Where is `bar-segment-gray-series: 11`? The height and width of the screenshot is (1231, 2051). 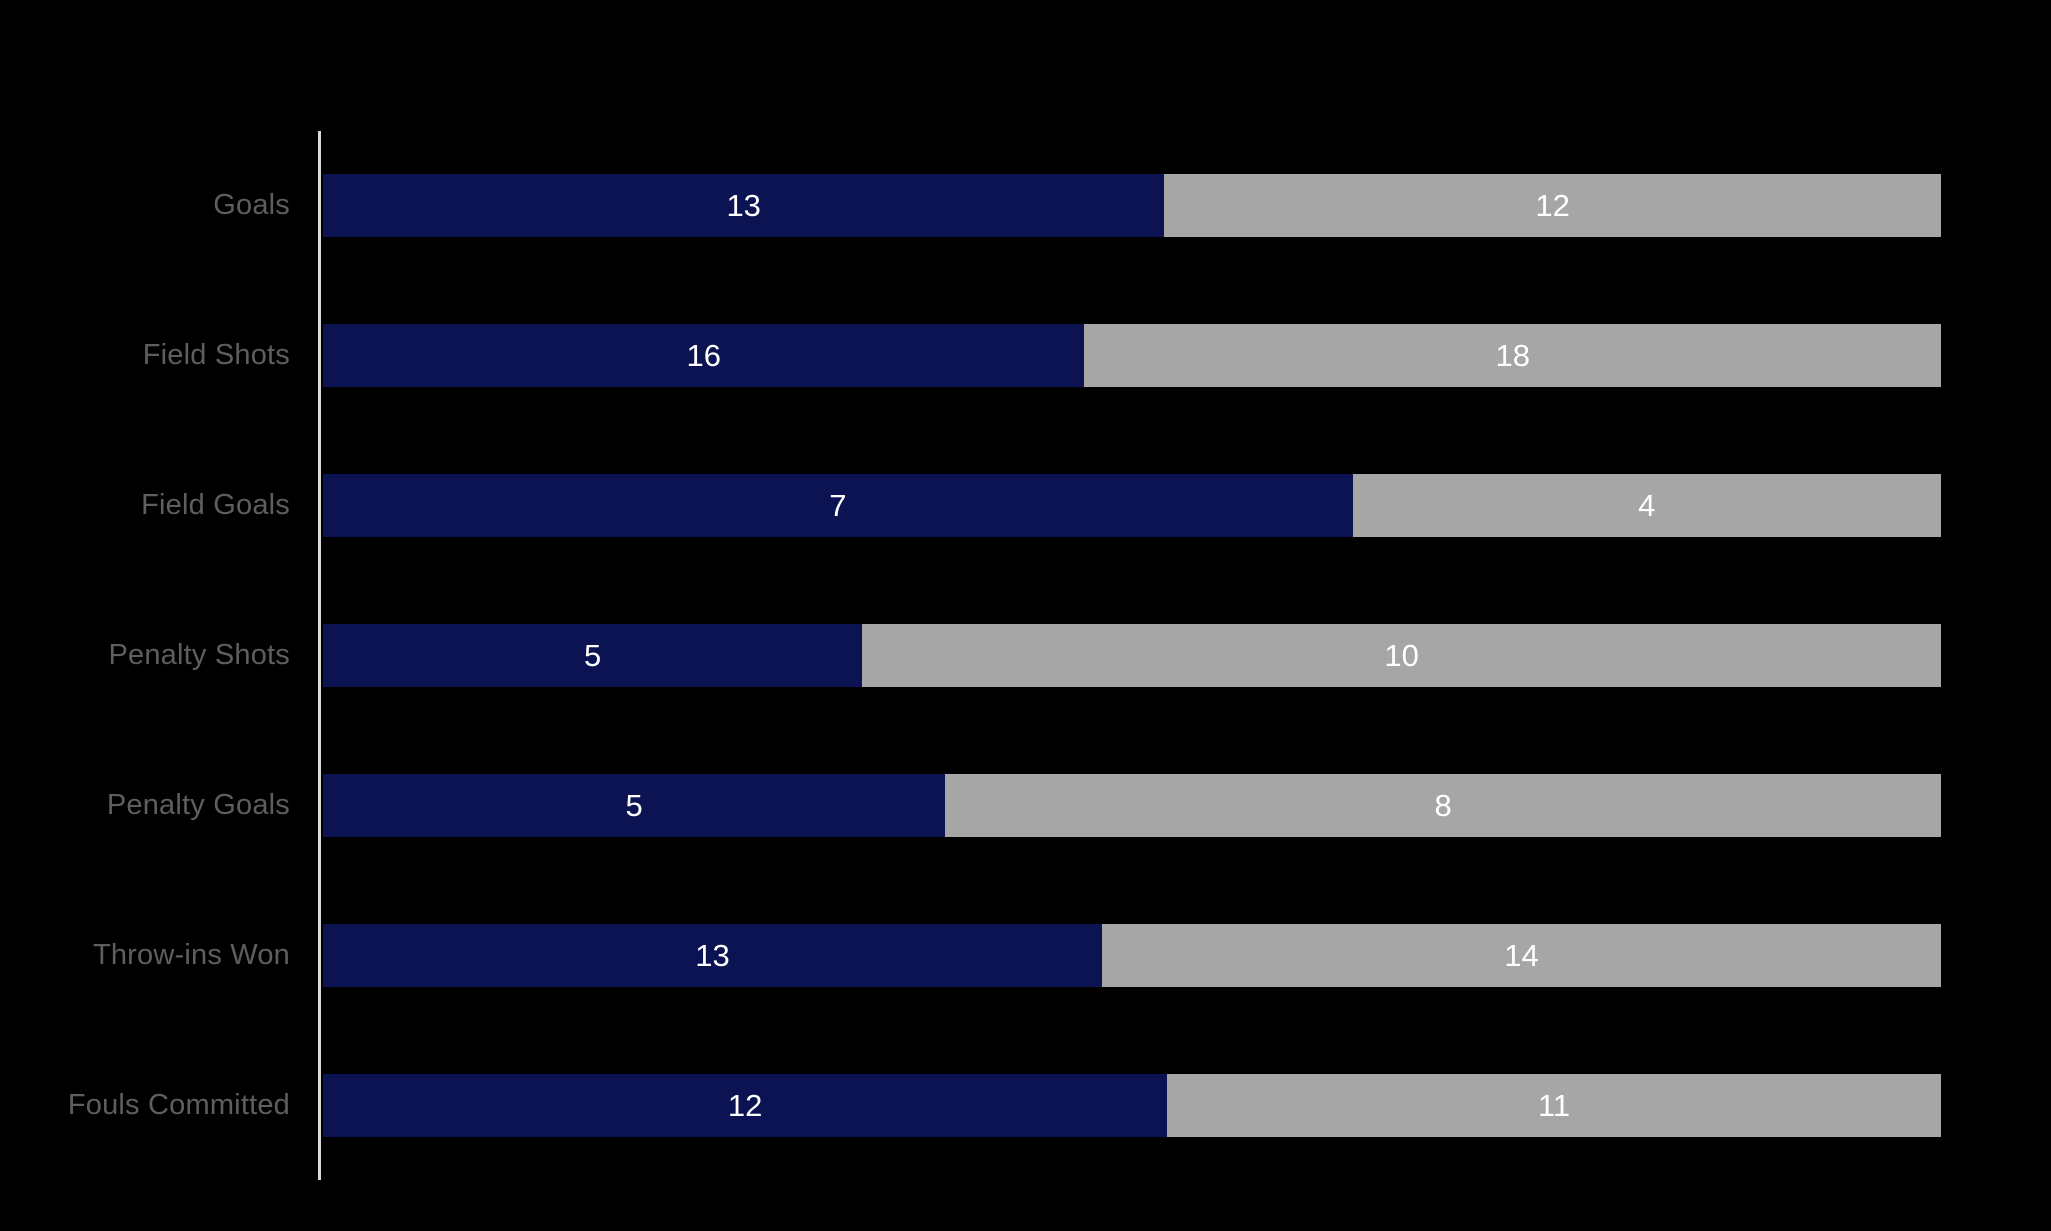 bar-segment-gray-series: 11 is located at coordinates (1554, 1105).